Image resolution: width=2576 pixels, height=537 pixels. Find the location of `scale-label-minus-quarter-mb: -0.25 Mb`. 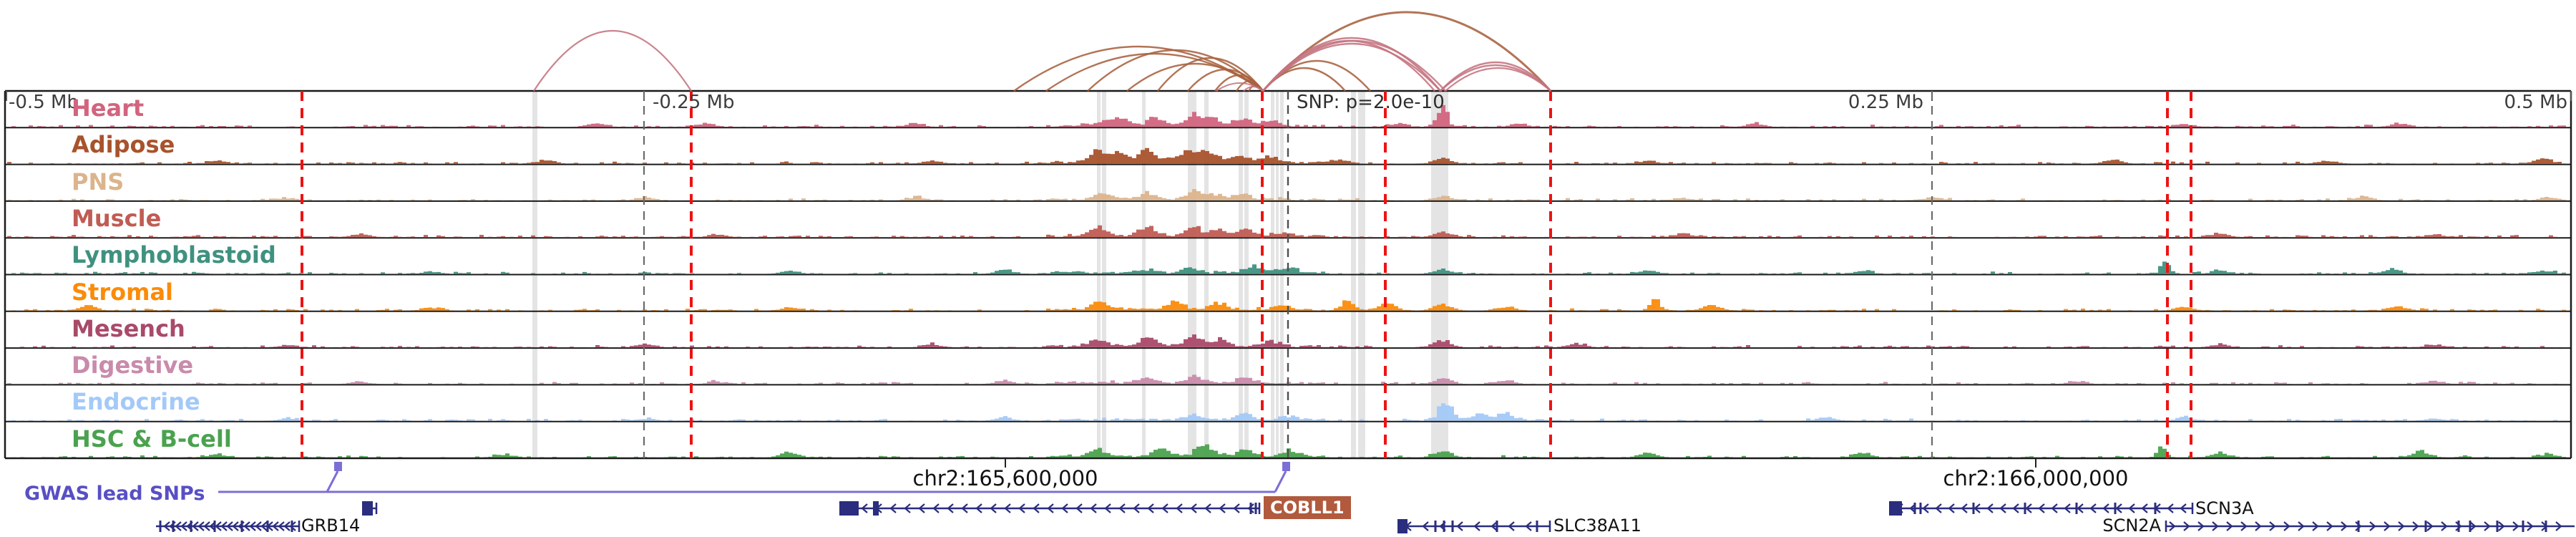

scale-label-minus-quarter-mb: -0.25 Mb is located at coordinates (694, 102).